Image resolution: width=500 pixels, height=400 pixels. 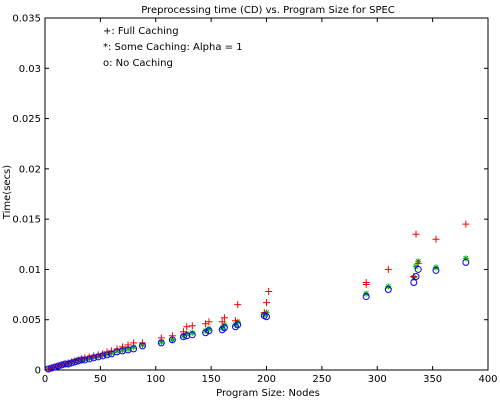 What do you see at coordinates (7, 192) in the screenshot?
I see `y-axis-label: Time(secs)` at bounding box center [7, 192].